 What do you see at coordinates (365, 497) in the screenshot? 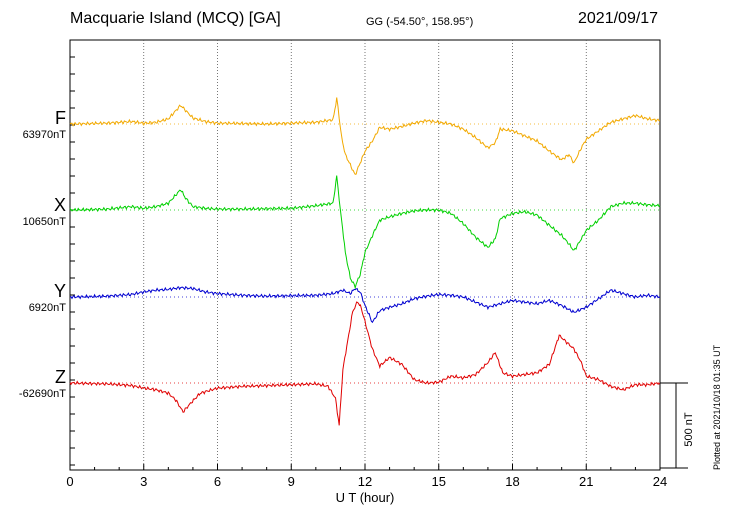
I see `x-axis-label: U T (hour)` at bounding box center [365, 497].